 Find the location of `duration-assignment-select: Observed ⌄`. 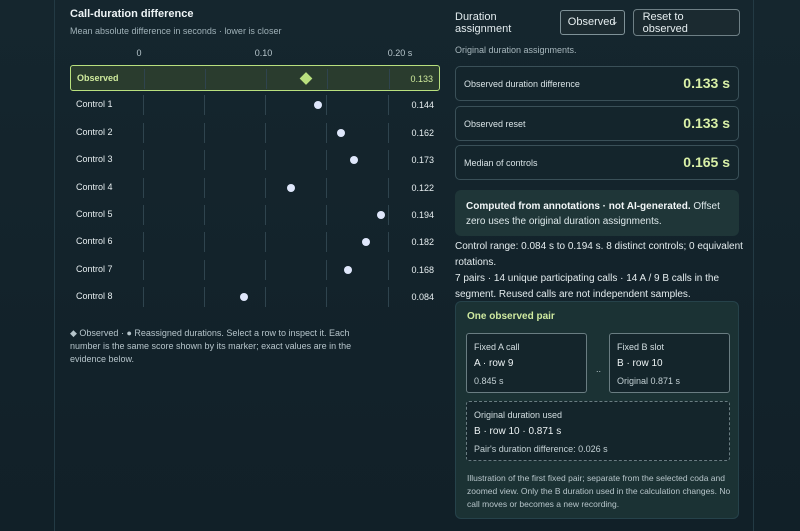

duration-assignment-select: Observed ⌄ is located at coordinates (592, 22).